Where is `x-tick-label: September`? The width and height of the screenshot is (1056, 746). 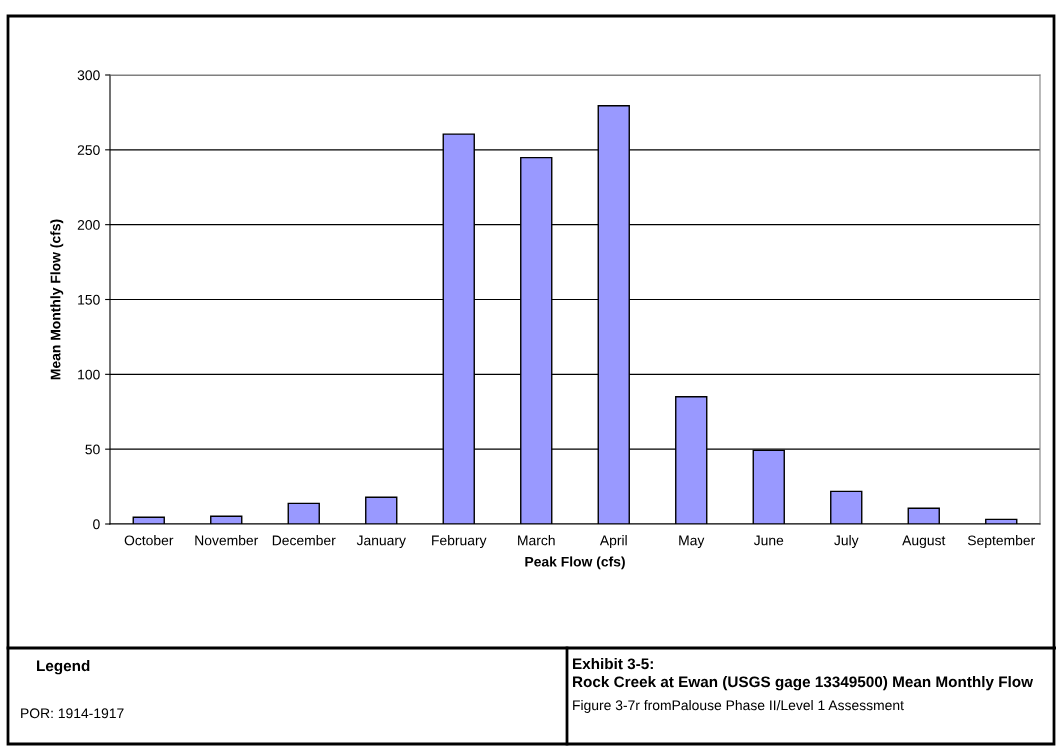
x-tick-label: September is located at coordinates (1001, 542).